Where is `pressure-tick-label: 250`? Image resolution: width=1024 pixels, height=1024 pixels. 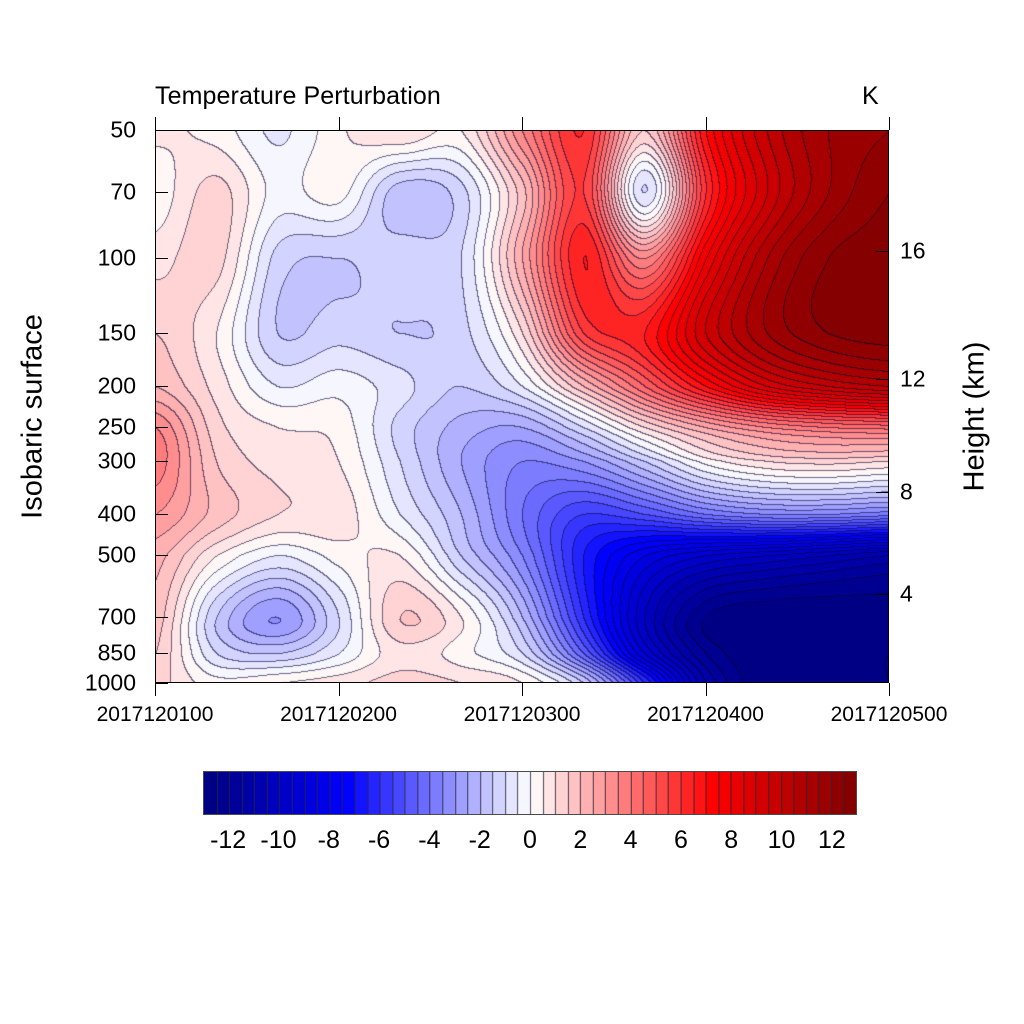
pressure-tick-label: 250 is located at coordinates (116, 426).